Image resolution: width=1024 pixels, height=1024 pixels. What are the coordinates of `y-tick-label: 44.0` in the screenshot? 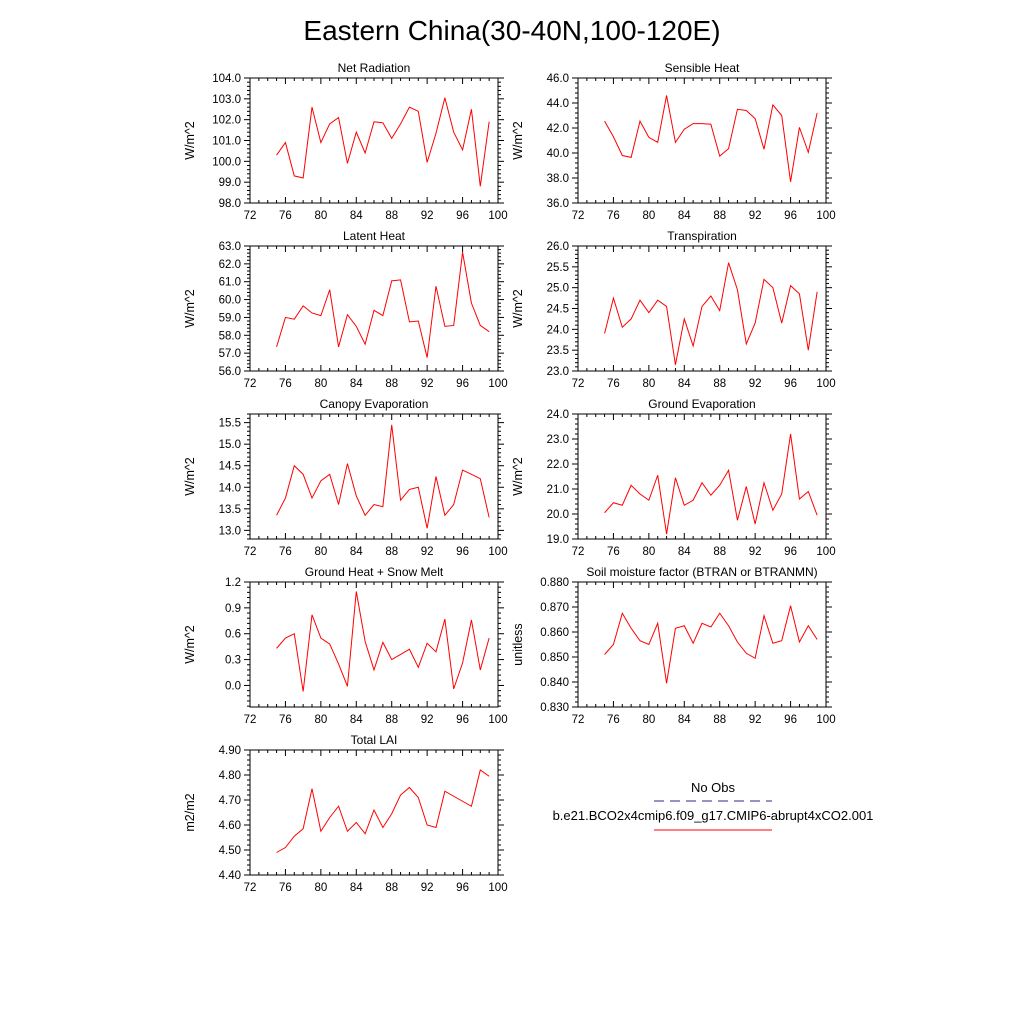 It's located at (558, 104).